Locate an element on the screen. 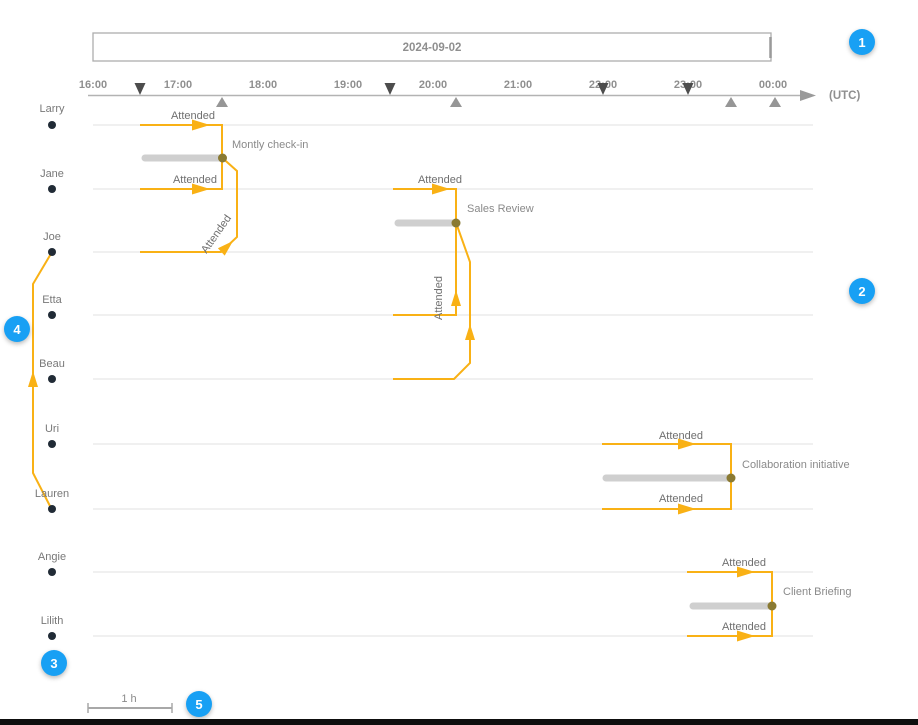  entity-uri: Uri is located at coordinates (52, 435).